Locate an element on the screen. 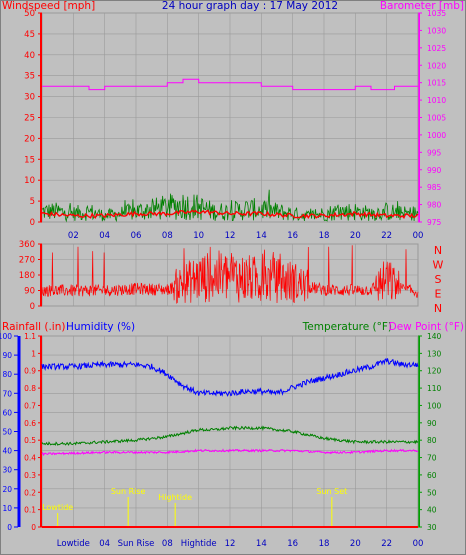 The width and height of the screenshot is (466, 555). humidity-tick-label: 0 is located at coordinates (9, 527).